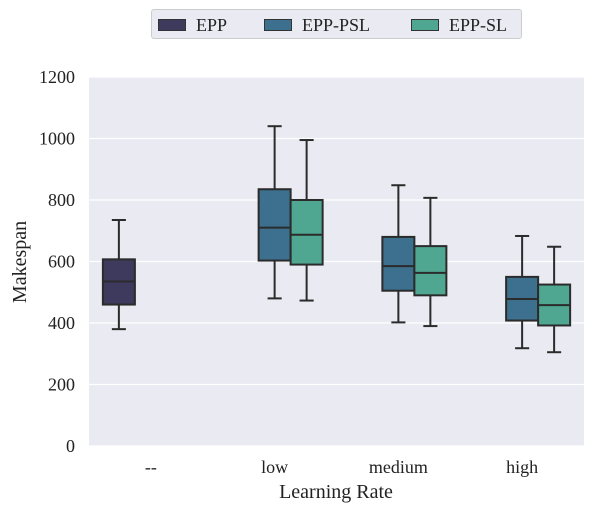 The height and width of the screenshot is (512, 594). I want to click on x-axis-label: Learning Rate, so click(336, 492).